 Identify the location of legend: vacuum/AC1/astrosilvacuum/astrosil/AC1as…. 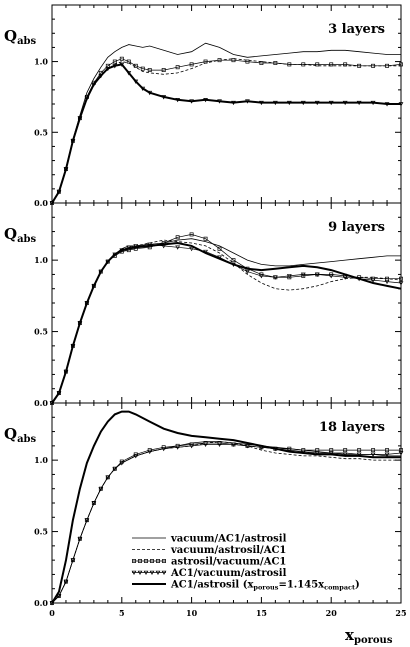
(245, 563).